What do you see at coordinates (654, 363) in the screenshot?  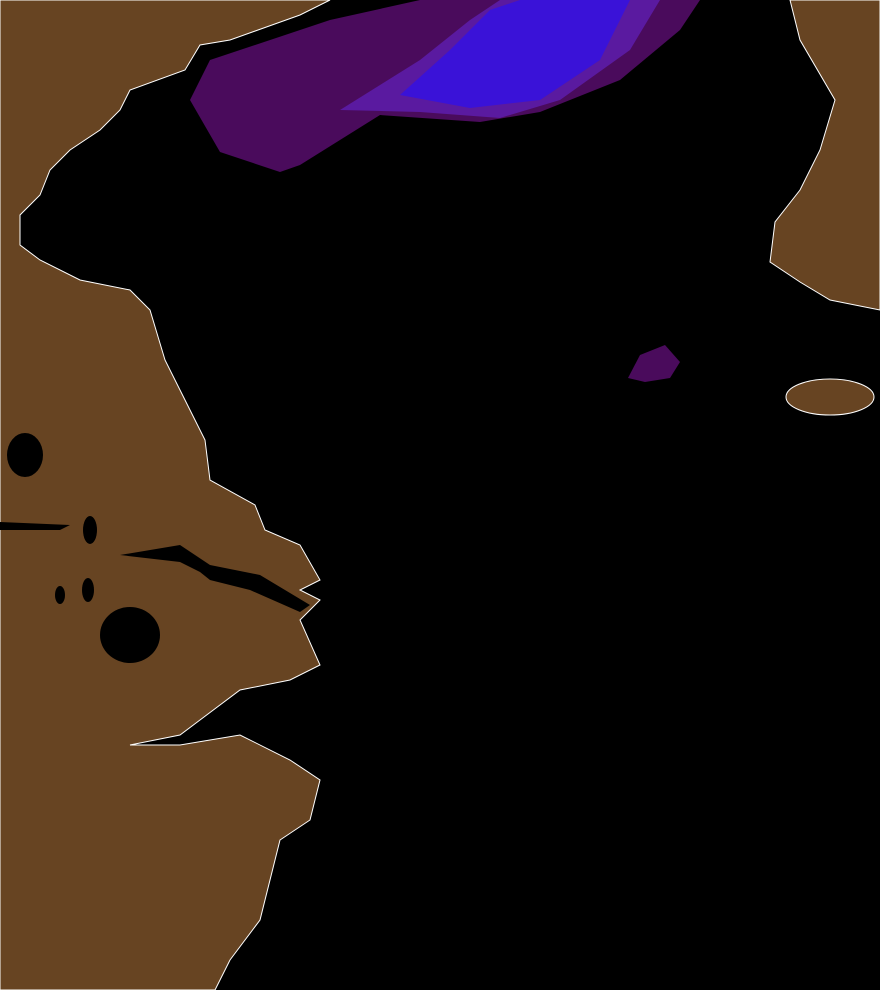 I see `data-patch` at bounding box center [654, 363].